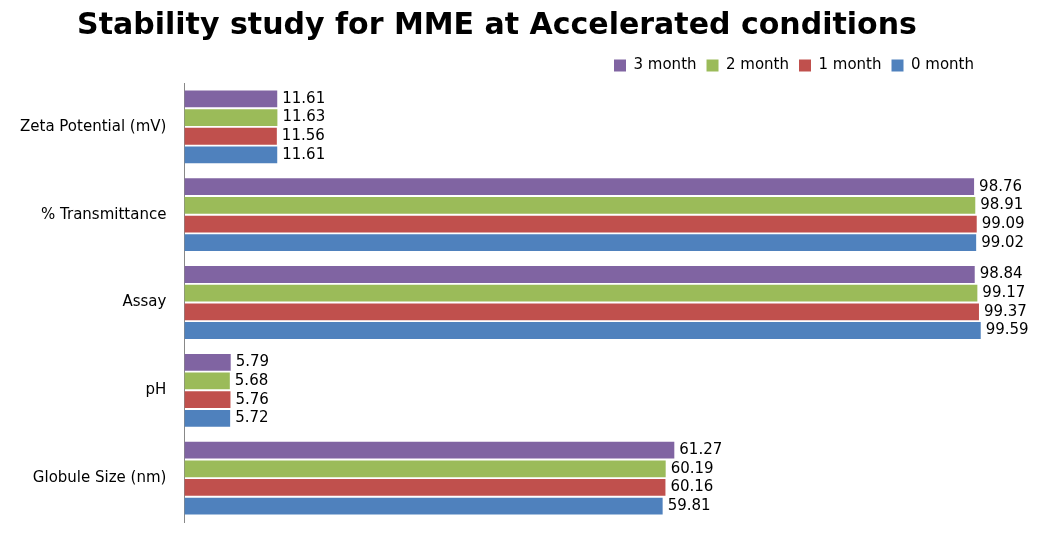 This screenshot has height=541, width=1054. What do you see at coordinates (252, 361) in the screenshot?
I see `data-label: 5.79` at bounding box center [252, 361].